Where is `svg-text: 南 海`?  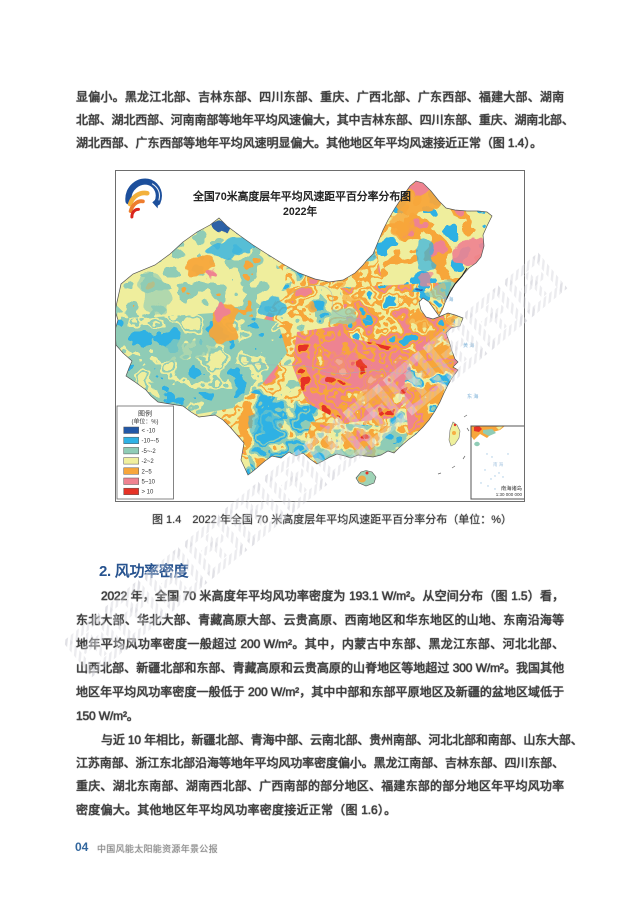 svg-text: 南 海 is located at coordinates (498, 464).